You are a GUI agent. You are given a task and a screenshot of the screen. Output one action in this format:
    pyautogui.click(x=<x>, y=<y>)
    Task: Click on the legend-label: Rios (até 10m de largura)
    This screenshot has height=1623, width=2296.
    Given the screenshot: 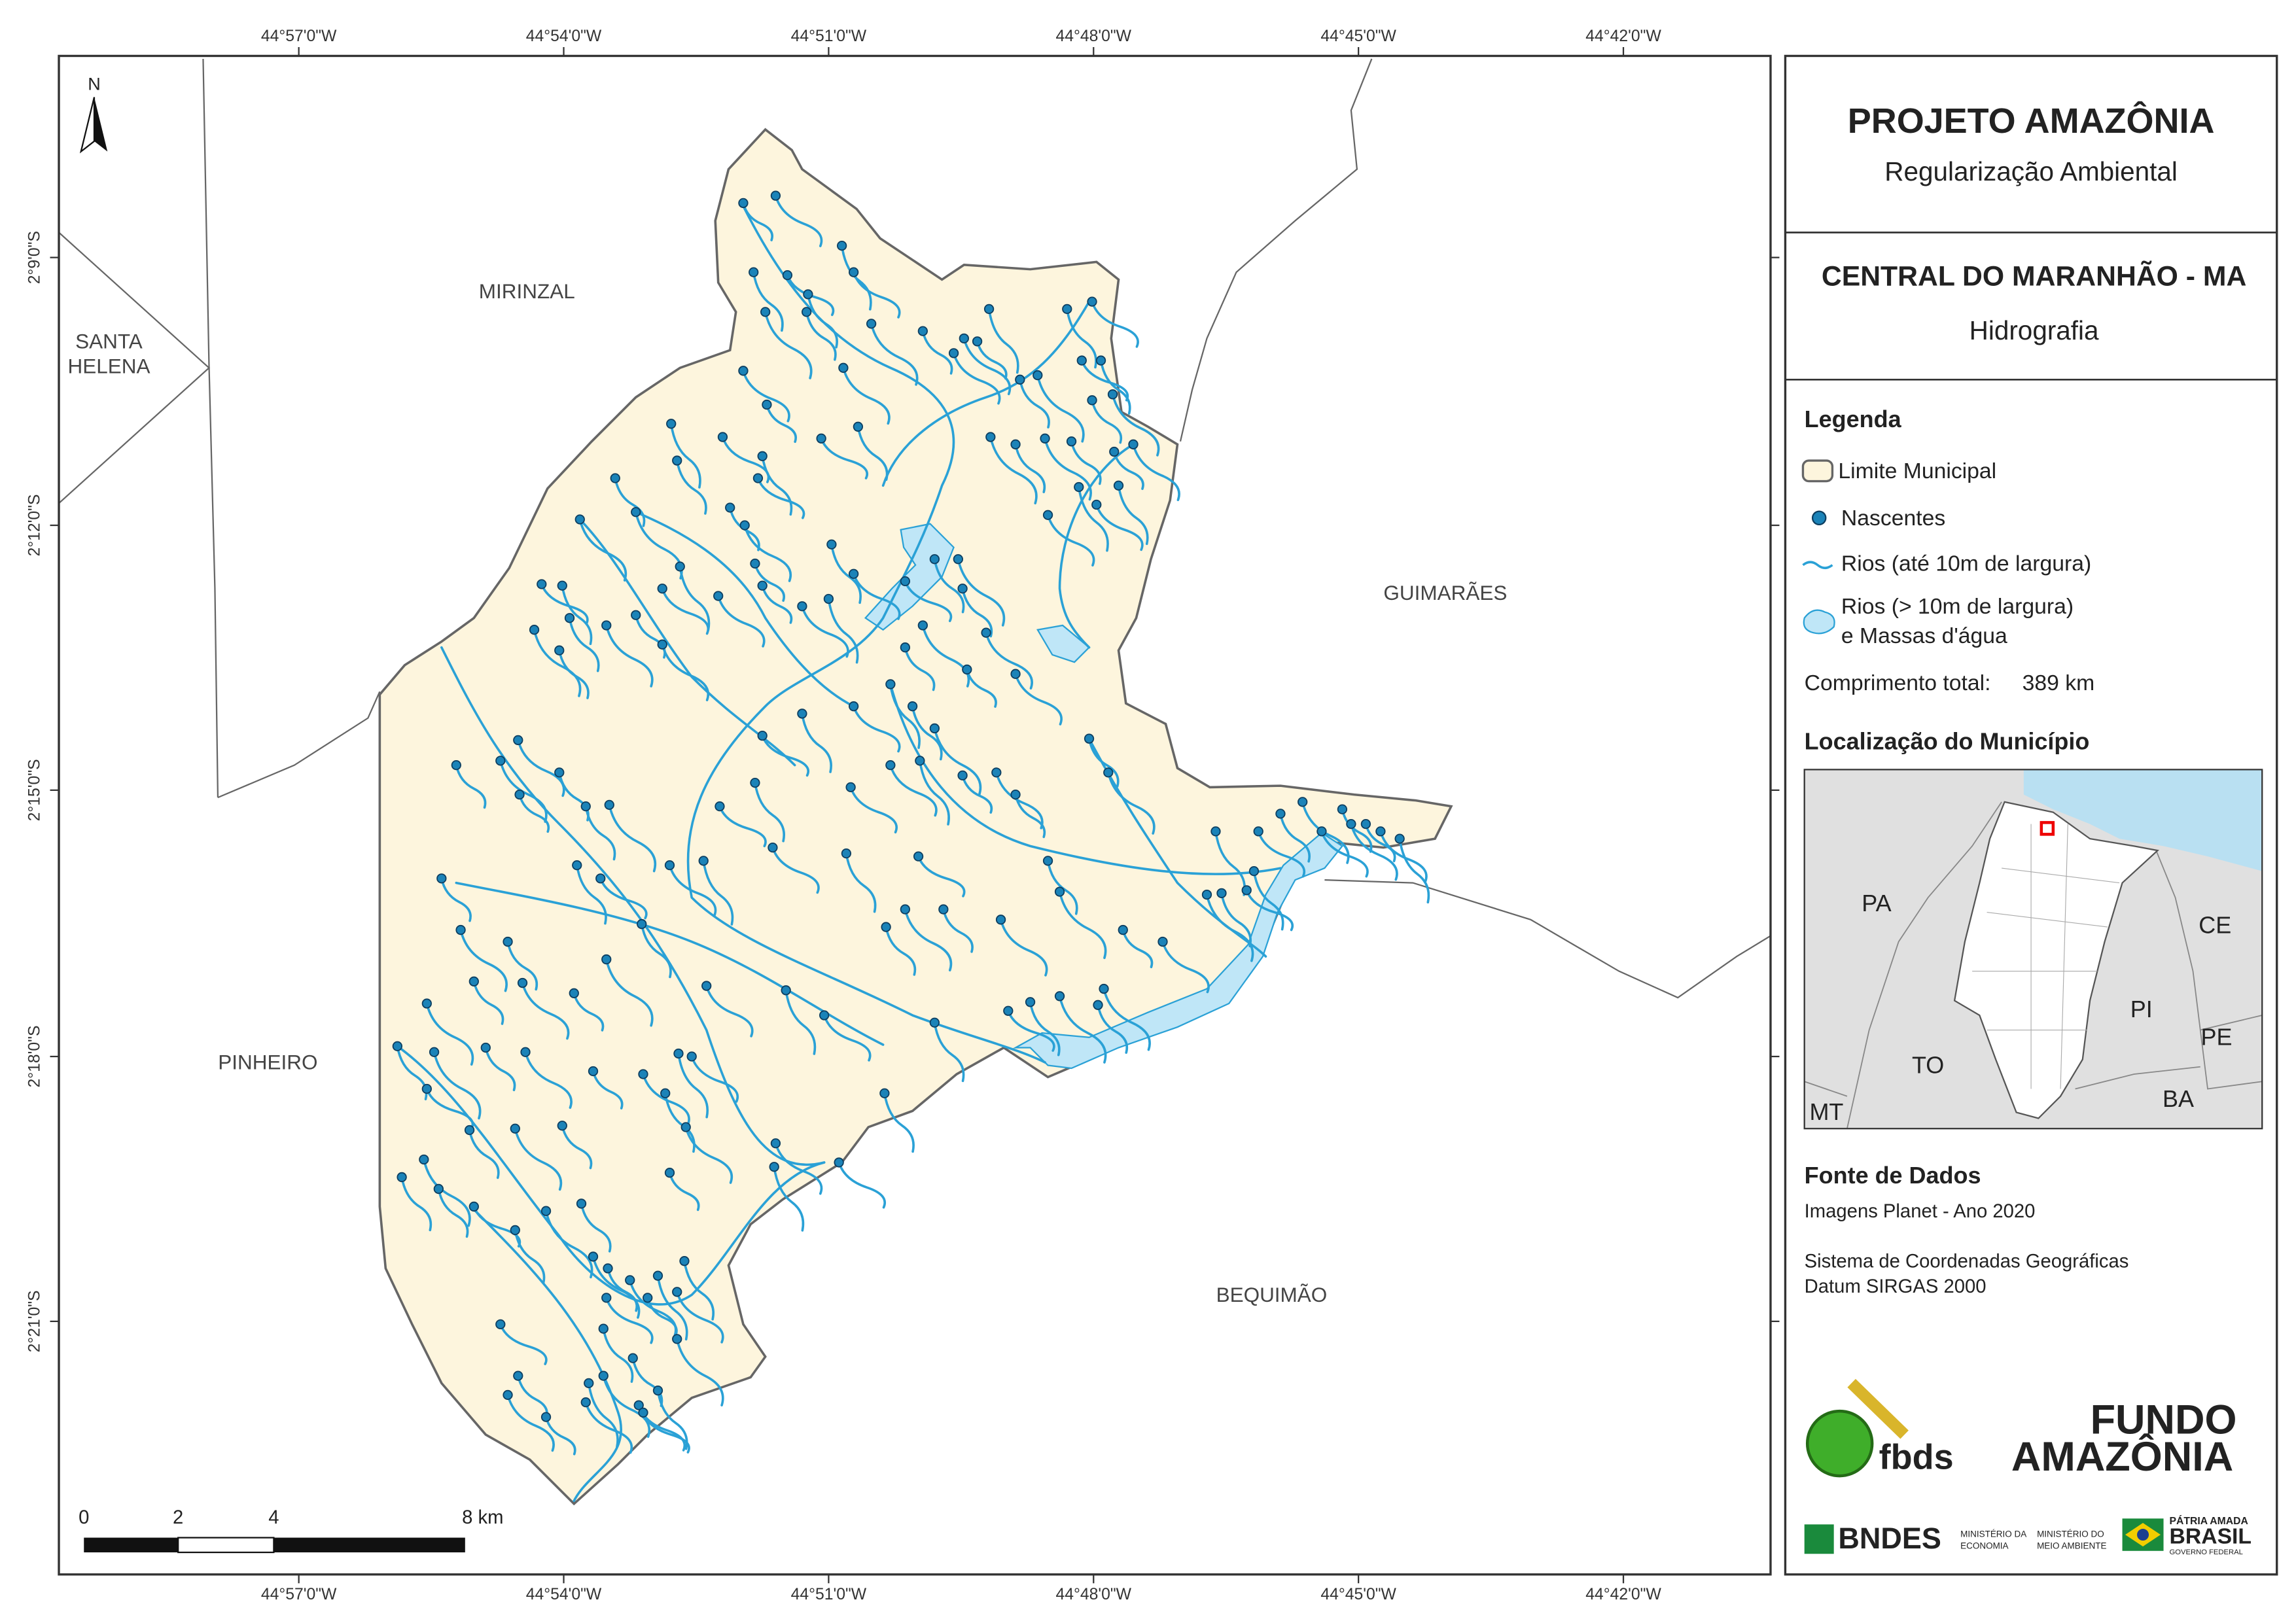 What is the action you would take?
    pyautogui.click(x=1966, y=564)
    